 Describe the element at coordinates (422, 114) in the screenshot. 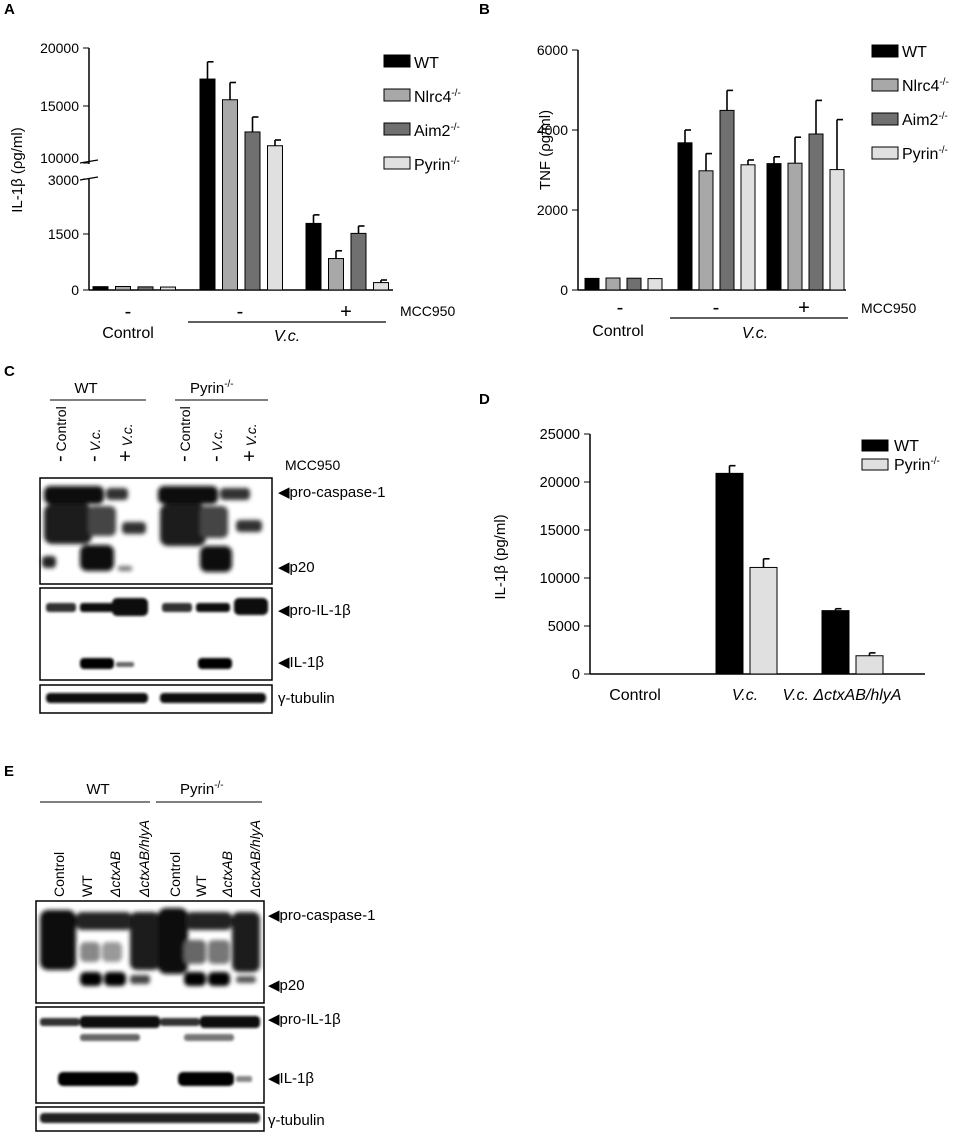

I see `panel-a-legend: WT Nlrc4-/- Aim2-/- Pyrin-/-` at that location.